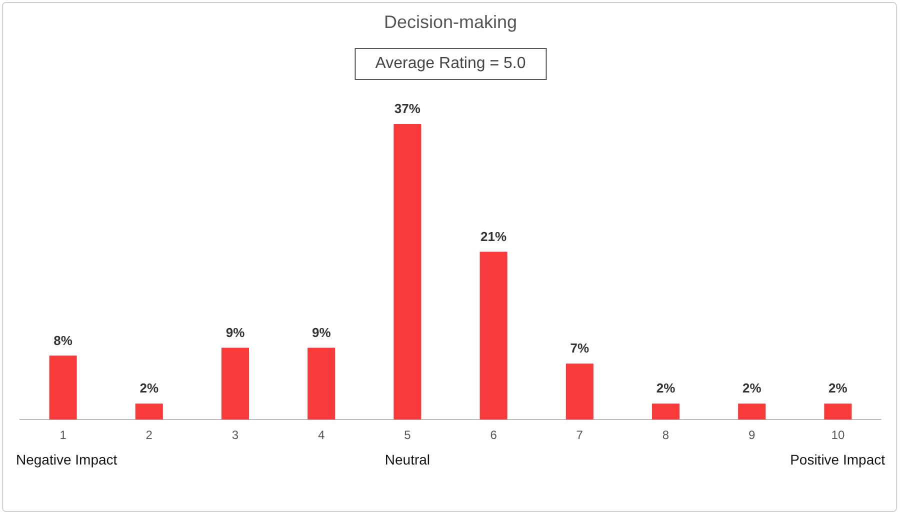 This screenshot has width=901, height=516. Describe the element at coordinates (752, 435) in the screenshot. I see `x-tick-label: 9` at that location.